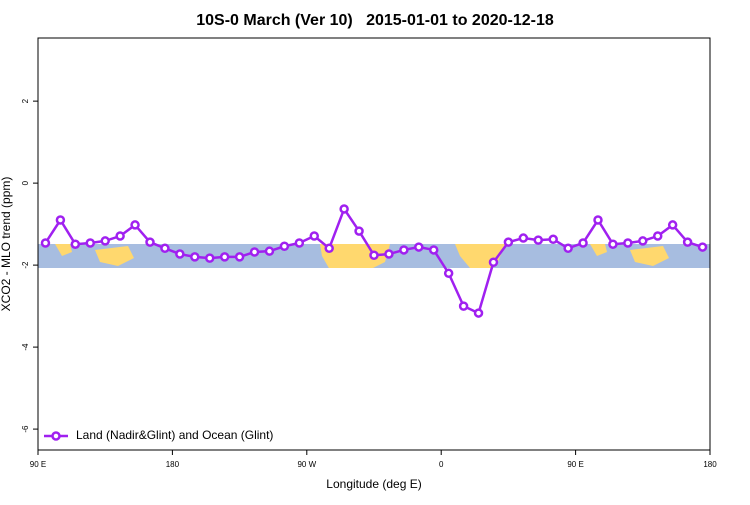  Describe the element at coordinates (25, 182) in the screenshot. I see `y-tick-label: 0` at that location.